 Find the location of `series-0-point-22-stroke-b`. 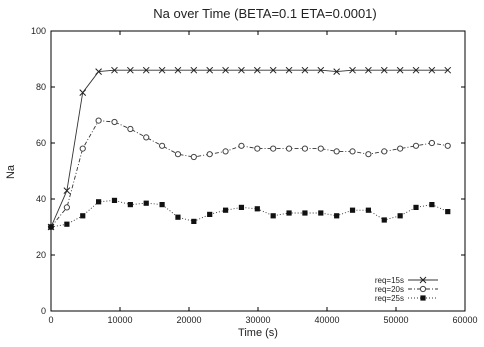

series-0-point-22-stroke-b is located at coordinates (400, 70).